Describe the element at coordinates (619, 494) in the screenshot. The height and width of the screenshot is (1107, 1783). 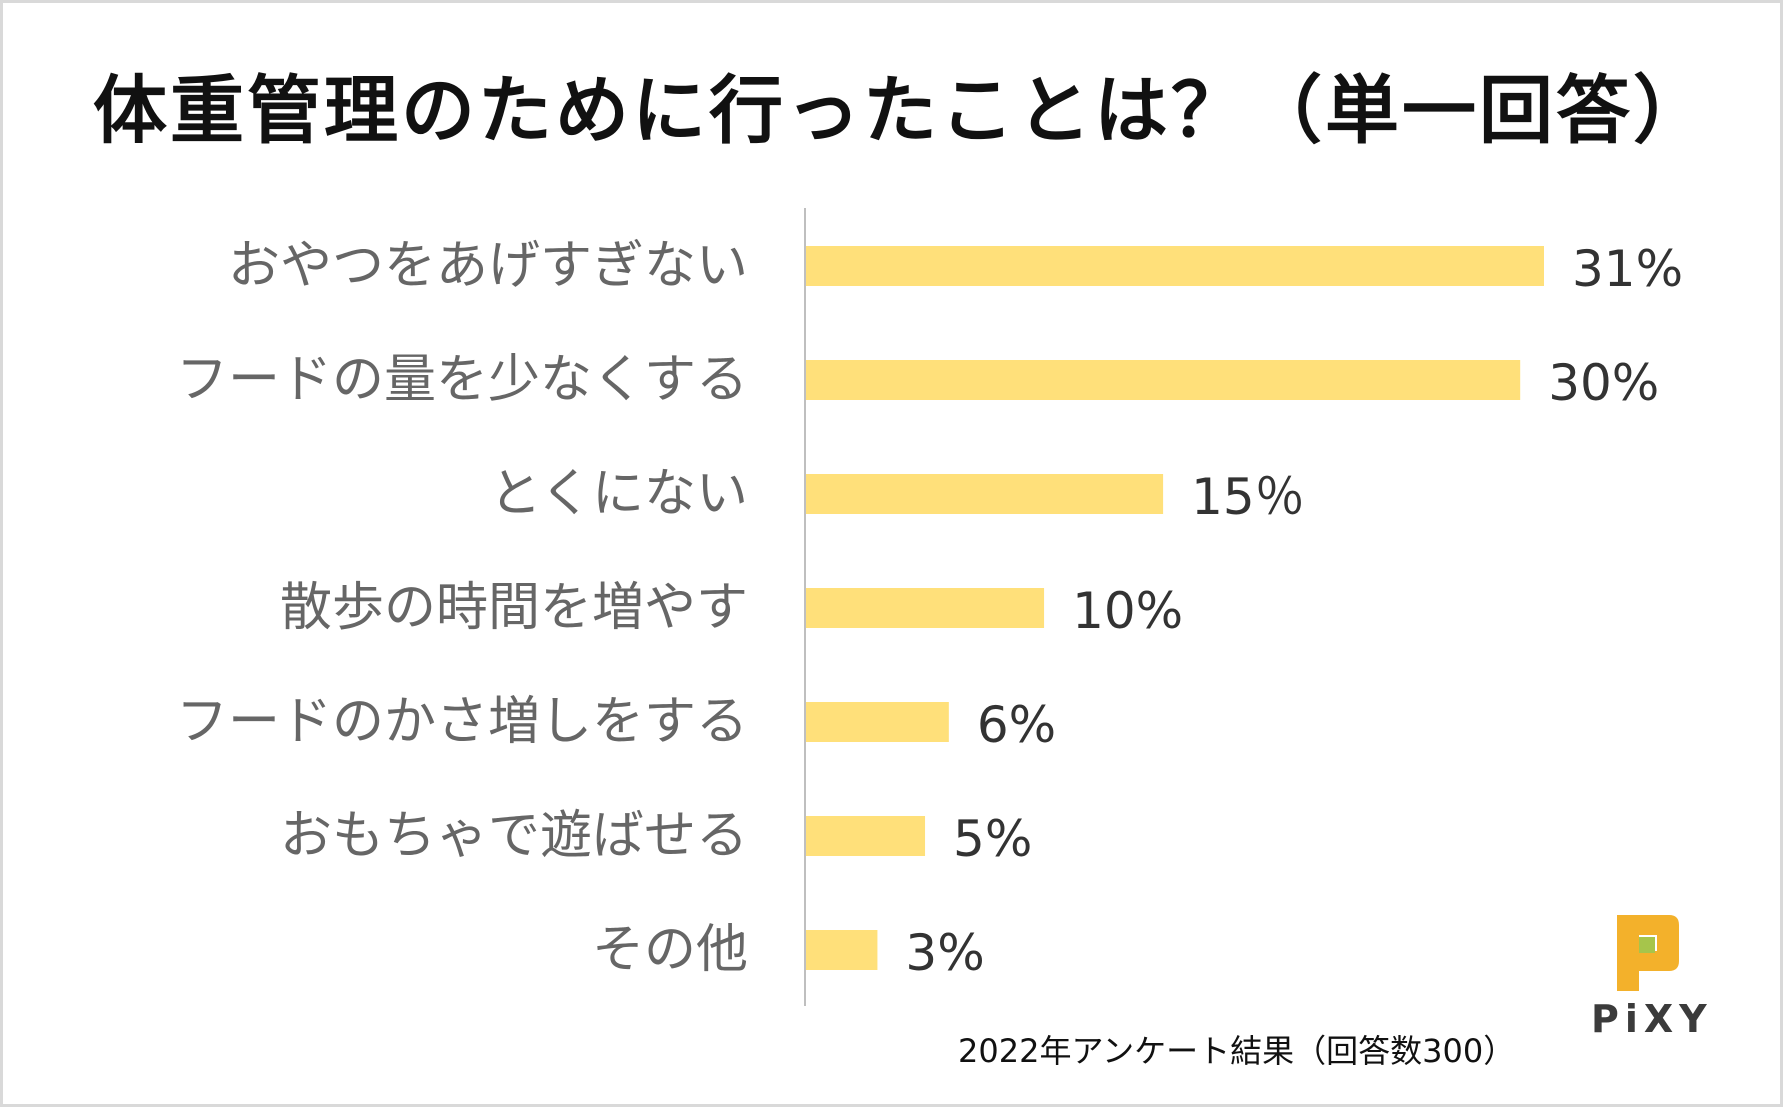
I see `category-label: とくにない` at that location.